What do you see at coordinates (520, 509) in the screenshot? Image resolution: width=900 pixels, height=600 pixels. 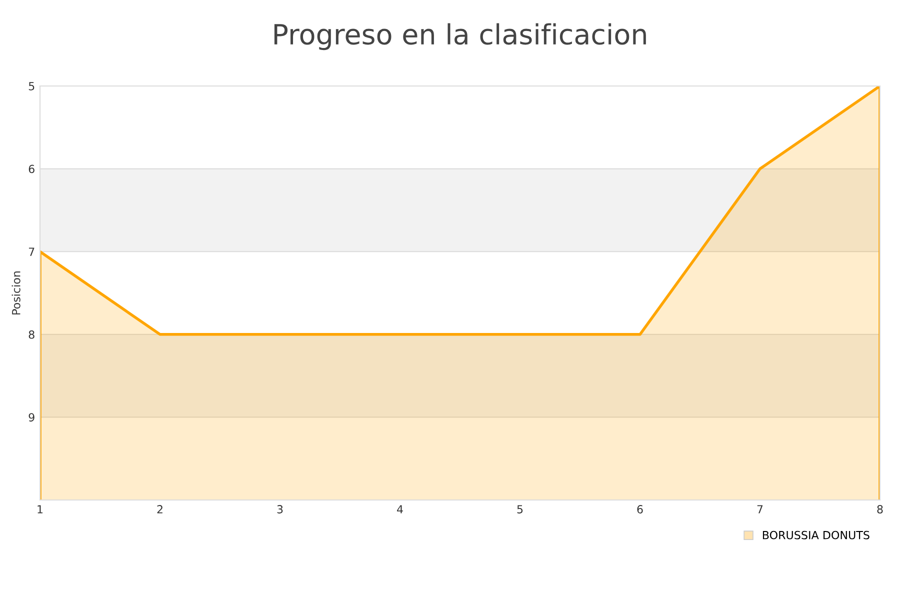 I see `x-tick-label: 5` at bounding box center [520, 509].